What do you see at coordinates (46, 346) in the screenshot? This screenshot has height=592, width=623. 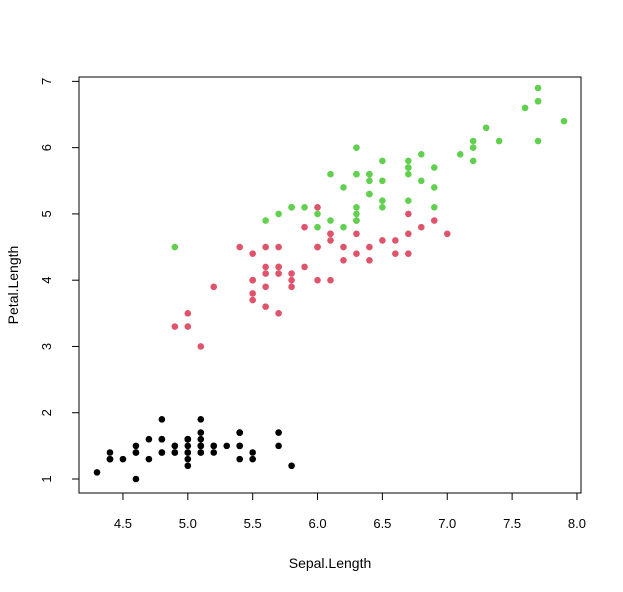 I see `y-tick-label: 3` at bounding box center [46, 346].